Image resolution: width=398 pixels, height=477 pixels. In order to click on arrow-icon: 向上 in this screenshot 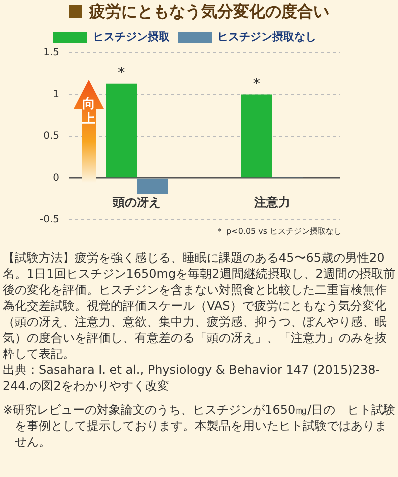, I will do `click(89, 131)`.